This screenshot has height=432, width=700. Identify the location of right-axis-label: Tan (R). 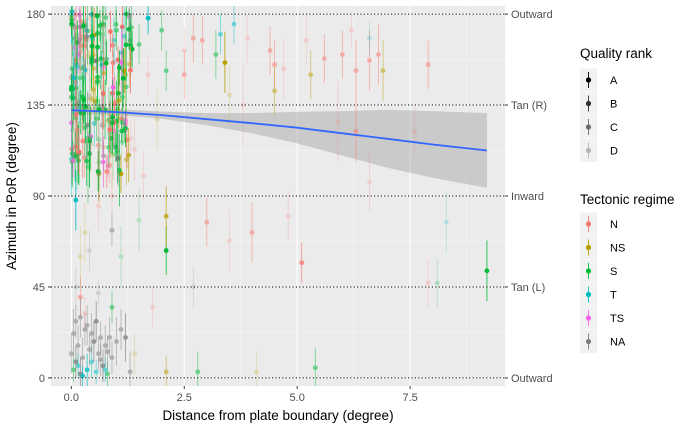
(529, 106).